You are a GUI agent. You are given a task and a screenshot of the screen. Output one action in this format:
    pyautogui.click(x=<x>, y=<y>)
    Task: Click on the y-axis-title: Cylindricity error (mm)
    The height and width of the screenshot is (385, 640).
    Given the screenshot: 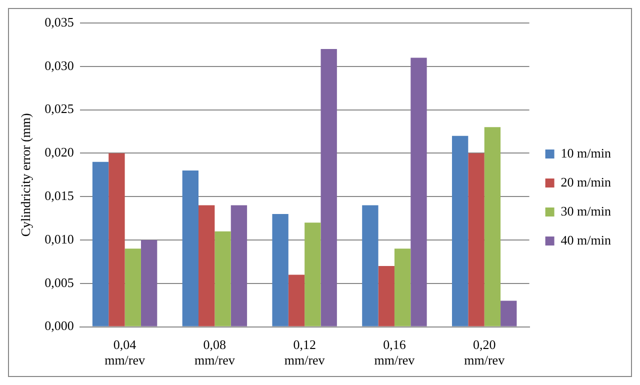 What is the action you would take?
    pyautogui.click(x=26, y=175)
    